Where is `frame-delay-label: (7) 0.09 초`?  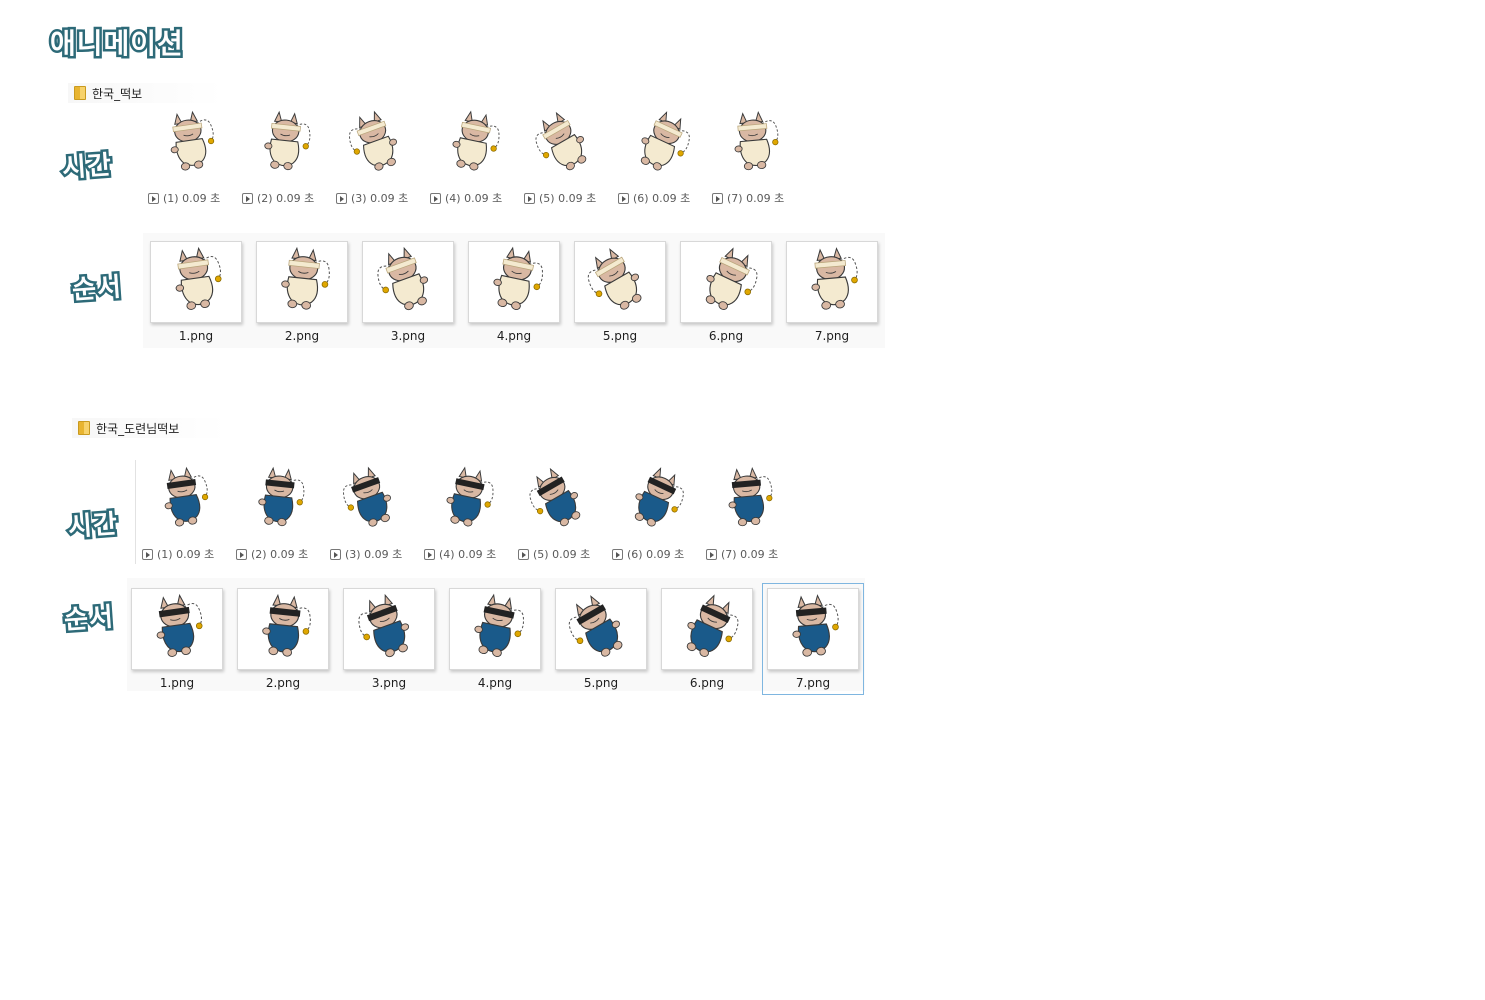 frame-delay-label: (7) 0.09 초 is located at coordinates (756, 198).